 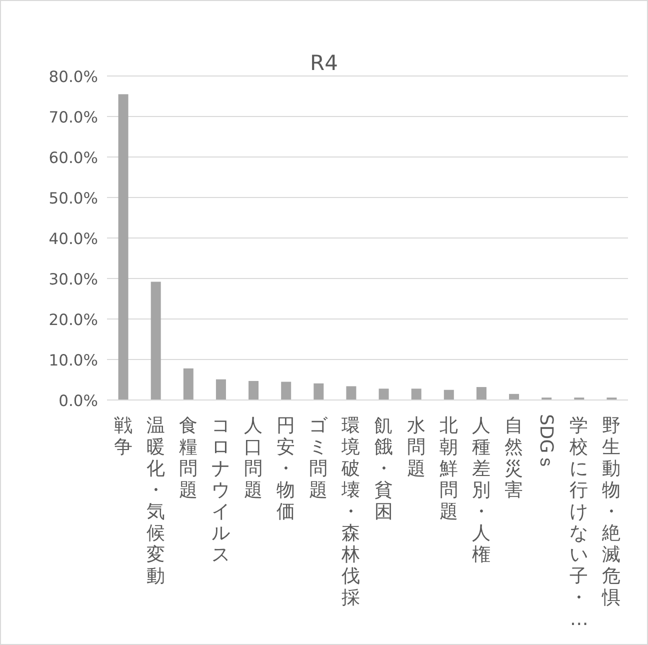 I want to click on x-tick-label: 水問題, so click(x=416, y=448).